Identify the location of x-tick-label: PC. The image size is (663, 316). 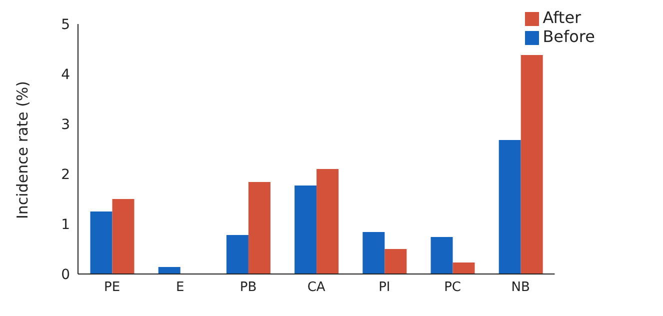
(452, 288).